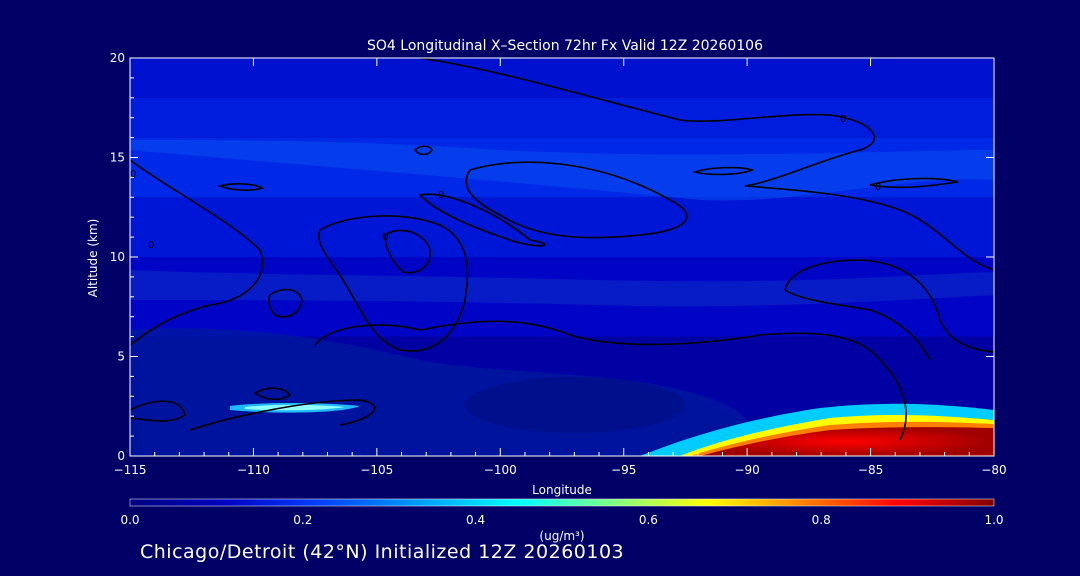  Describe the element at coordinates (870, 470) in the screenshot. I see `x-tick-label: −85` at that location.